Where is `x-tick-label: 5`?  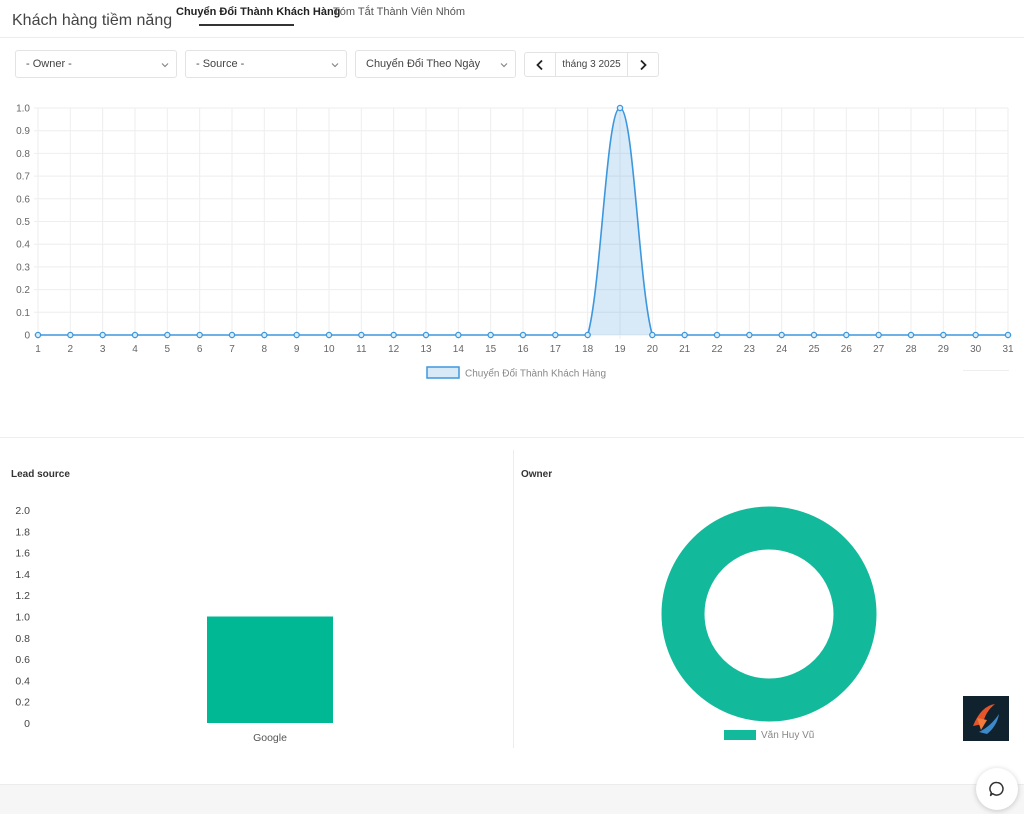
x-tick-label: 5 is located at coordinates (168, 349).